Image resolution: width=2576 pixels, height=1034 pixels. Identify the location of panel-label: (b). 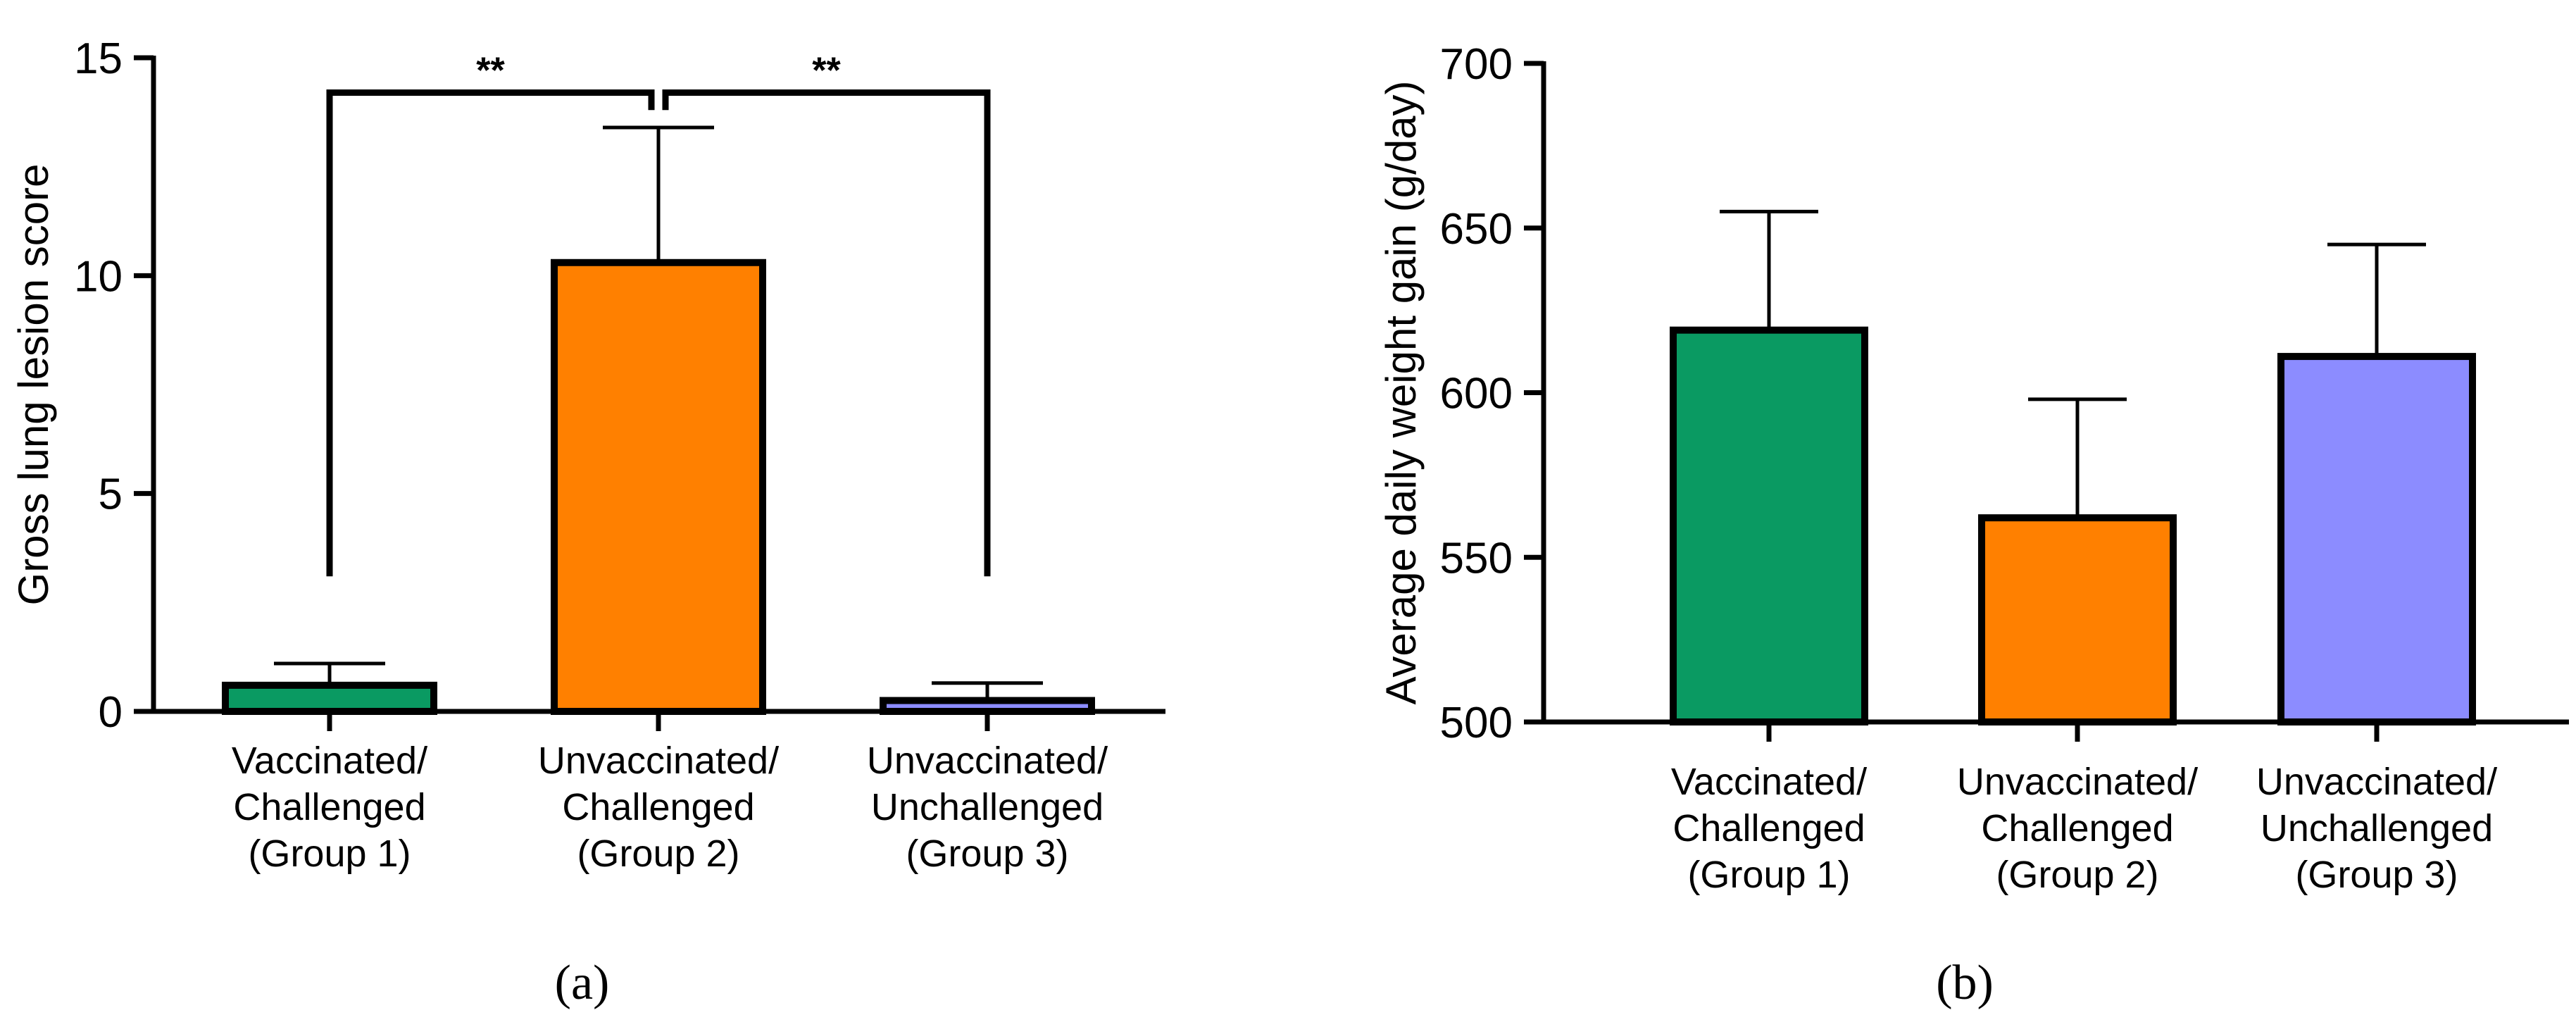
(1965, 983).